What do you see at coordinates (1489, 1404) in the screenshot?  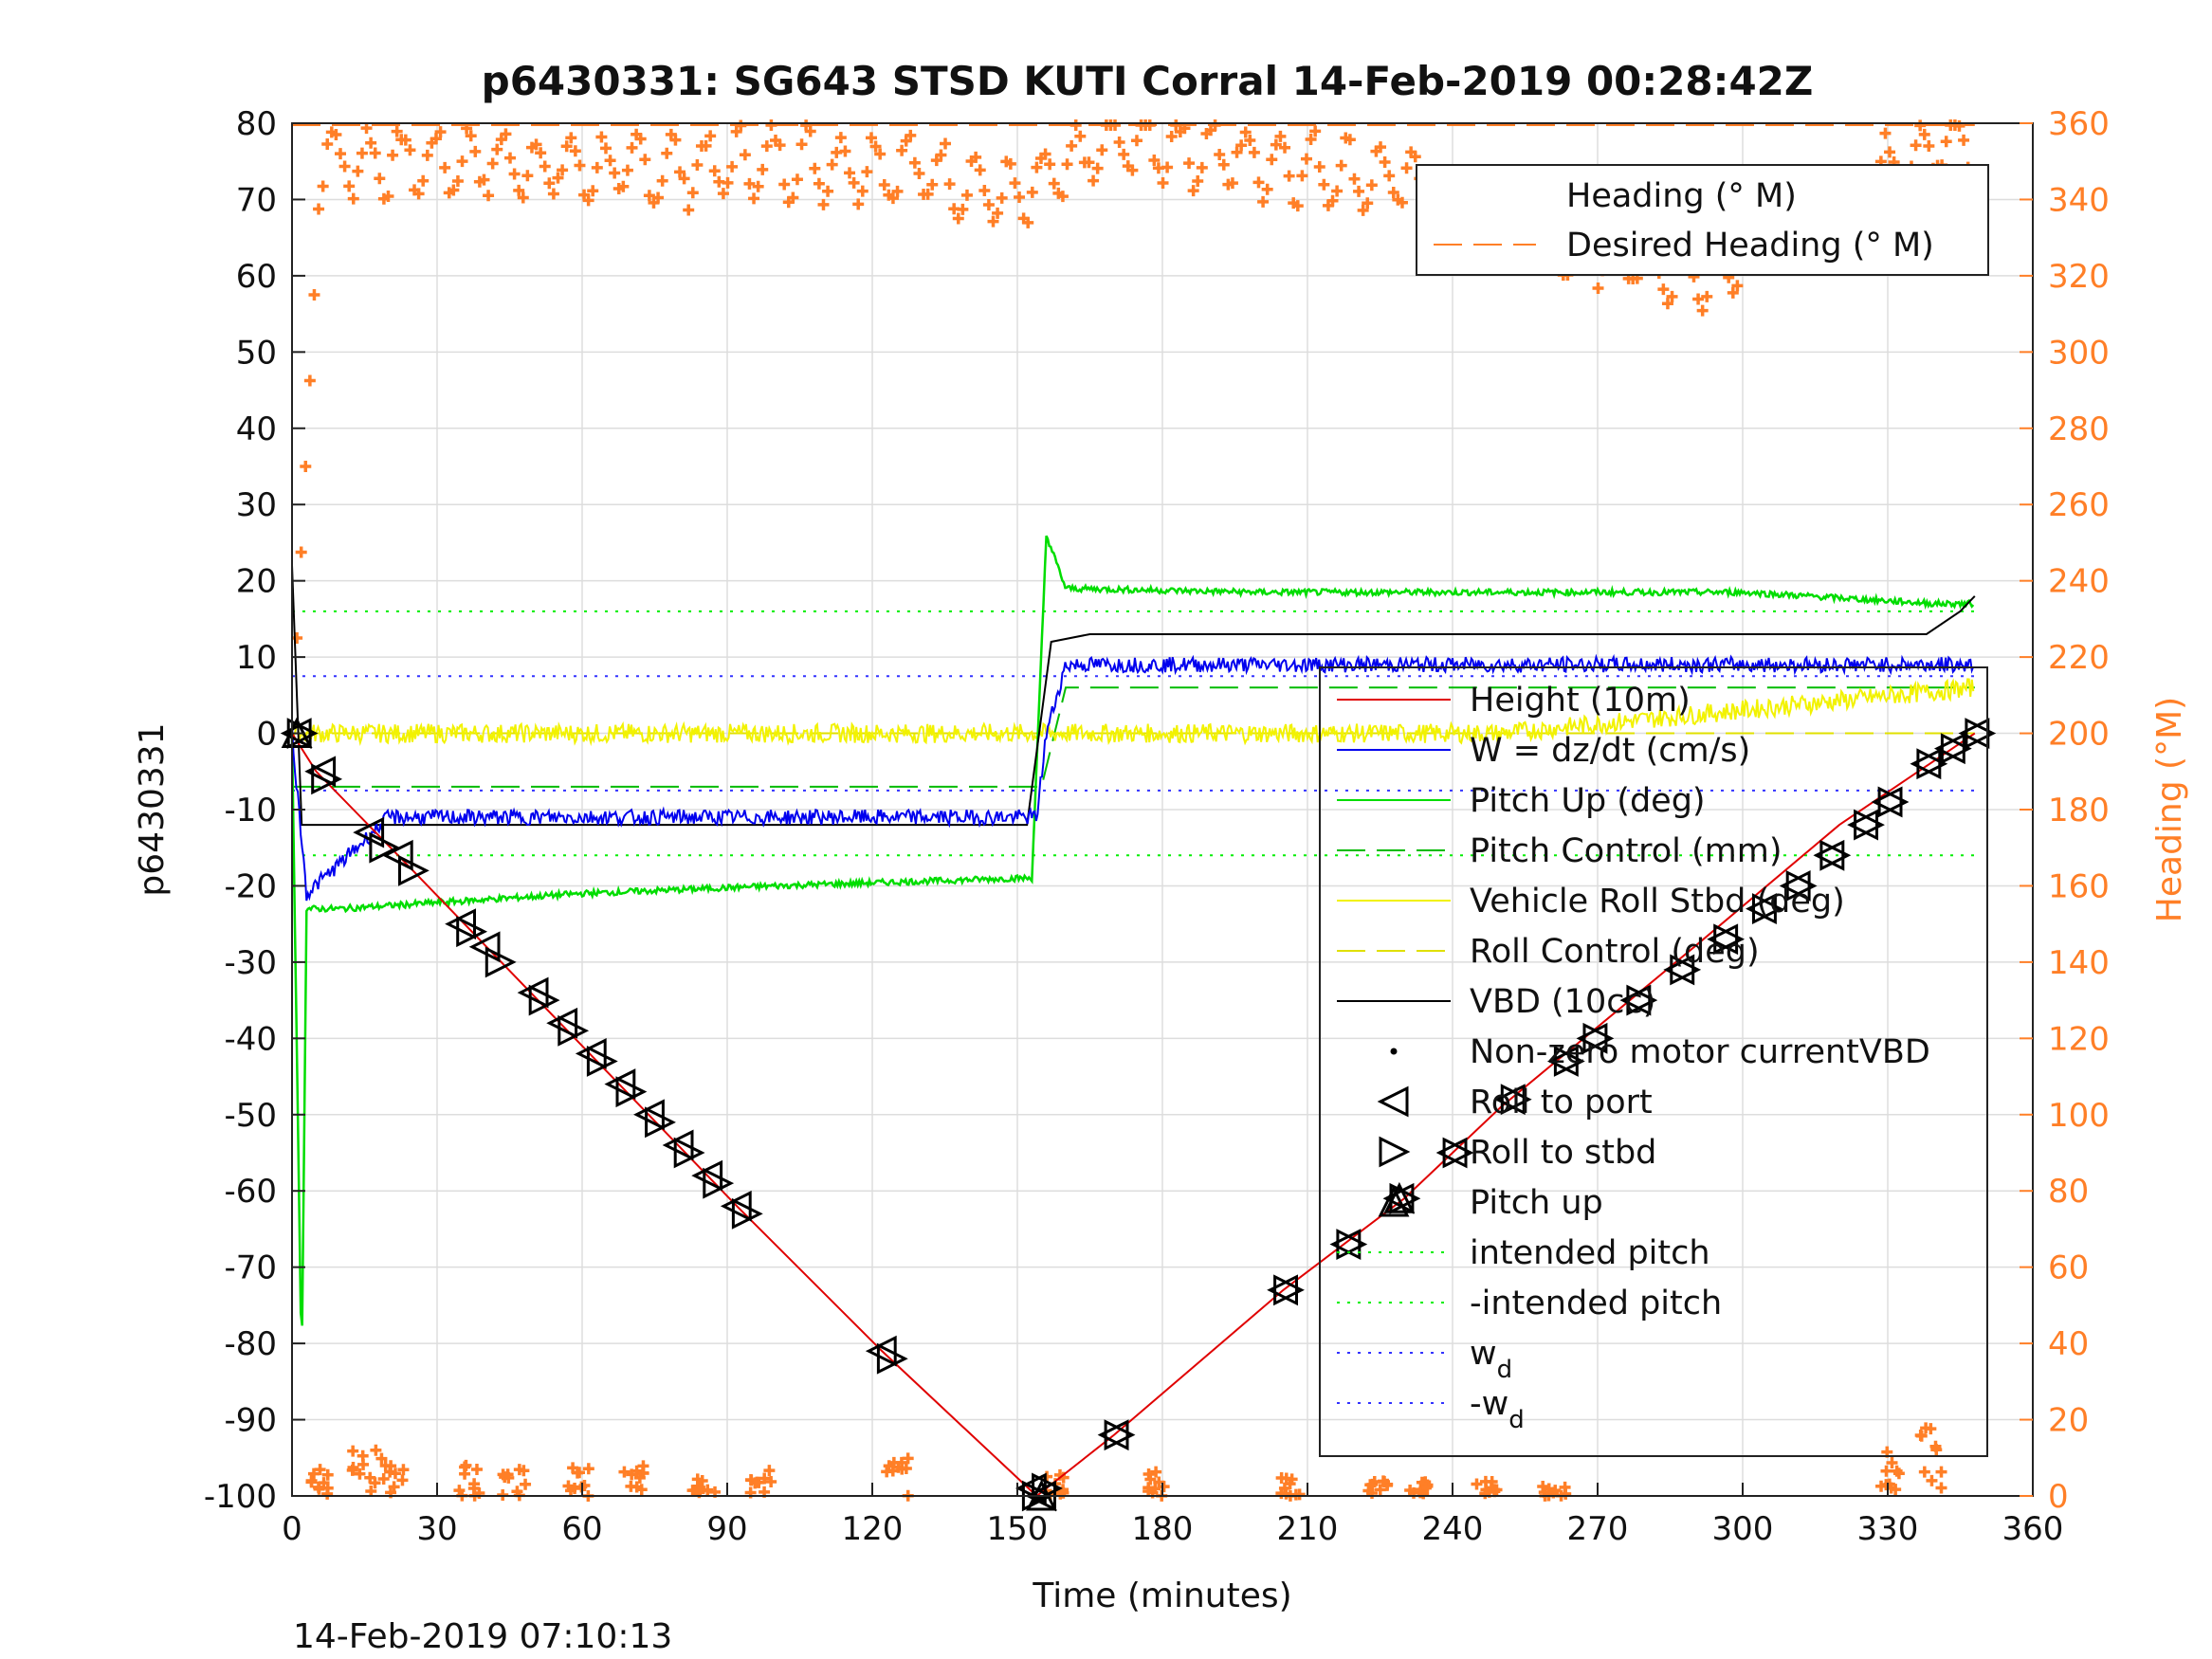 I see `legend-label-neg-wd-base: -w` at bounding box center [1489, 1404].